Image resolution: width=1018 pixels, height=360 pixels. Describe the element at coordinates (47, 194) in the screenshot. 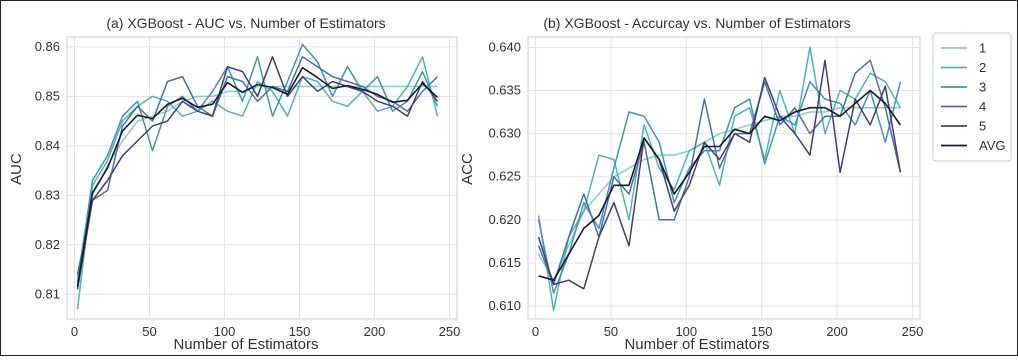

I see `y-tick-label: 0.83` at that location.